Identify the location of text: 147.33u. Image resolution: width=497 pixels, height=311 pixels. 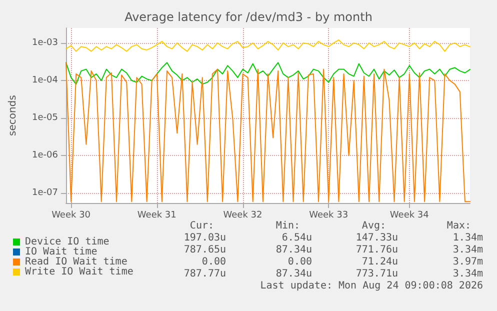
(377, 238).